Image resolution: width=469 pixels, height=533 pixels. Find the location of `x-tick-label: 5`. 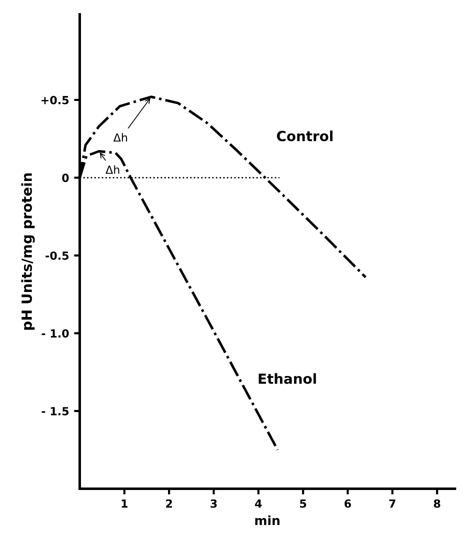

x-tick-label: 5 is located at coordinates (303, 504).